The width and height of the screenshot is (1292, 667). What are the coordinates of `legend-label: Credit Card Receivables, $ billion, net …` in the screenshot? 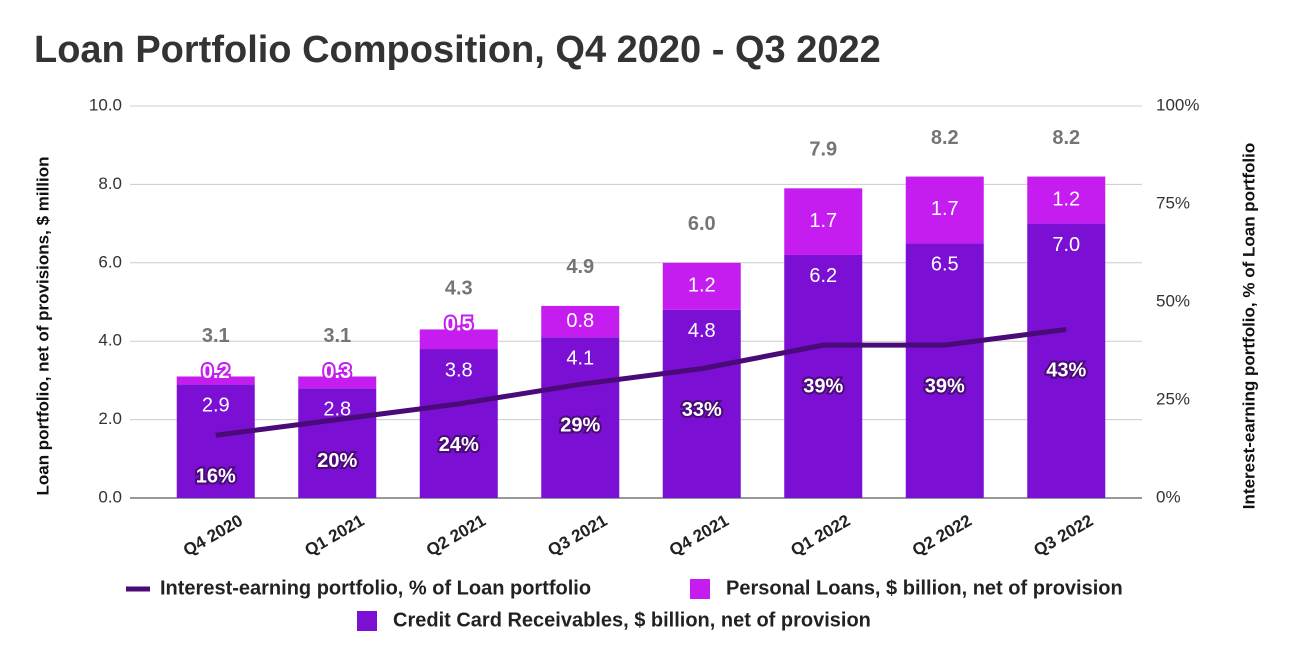 It's located at (632, 620).